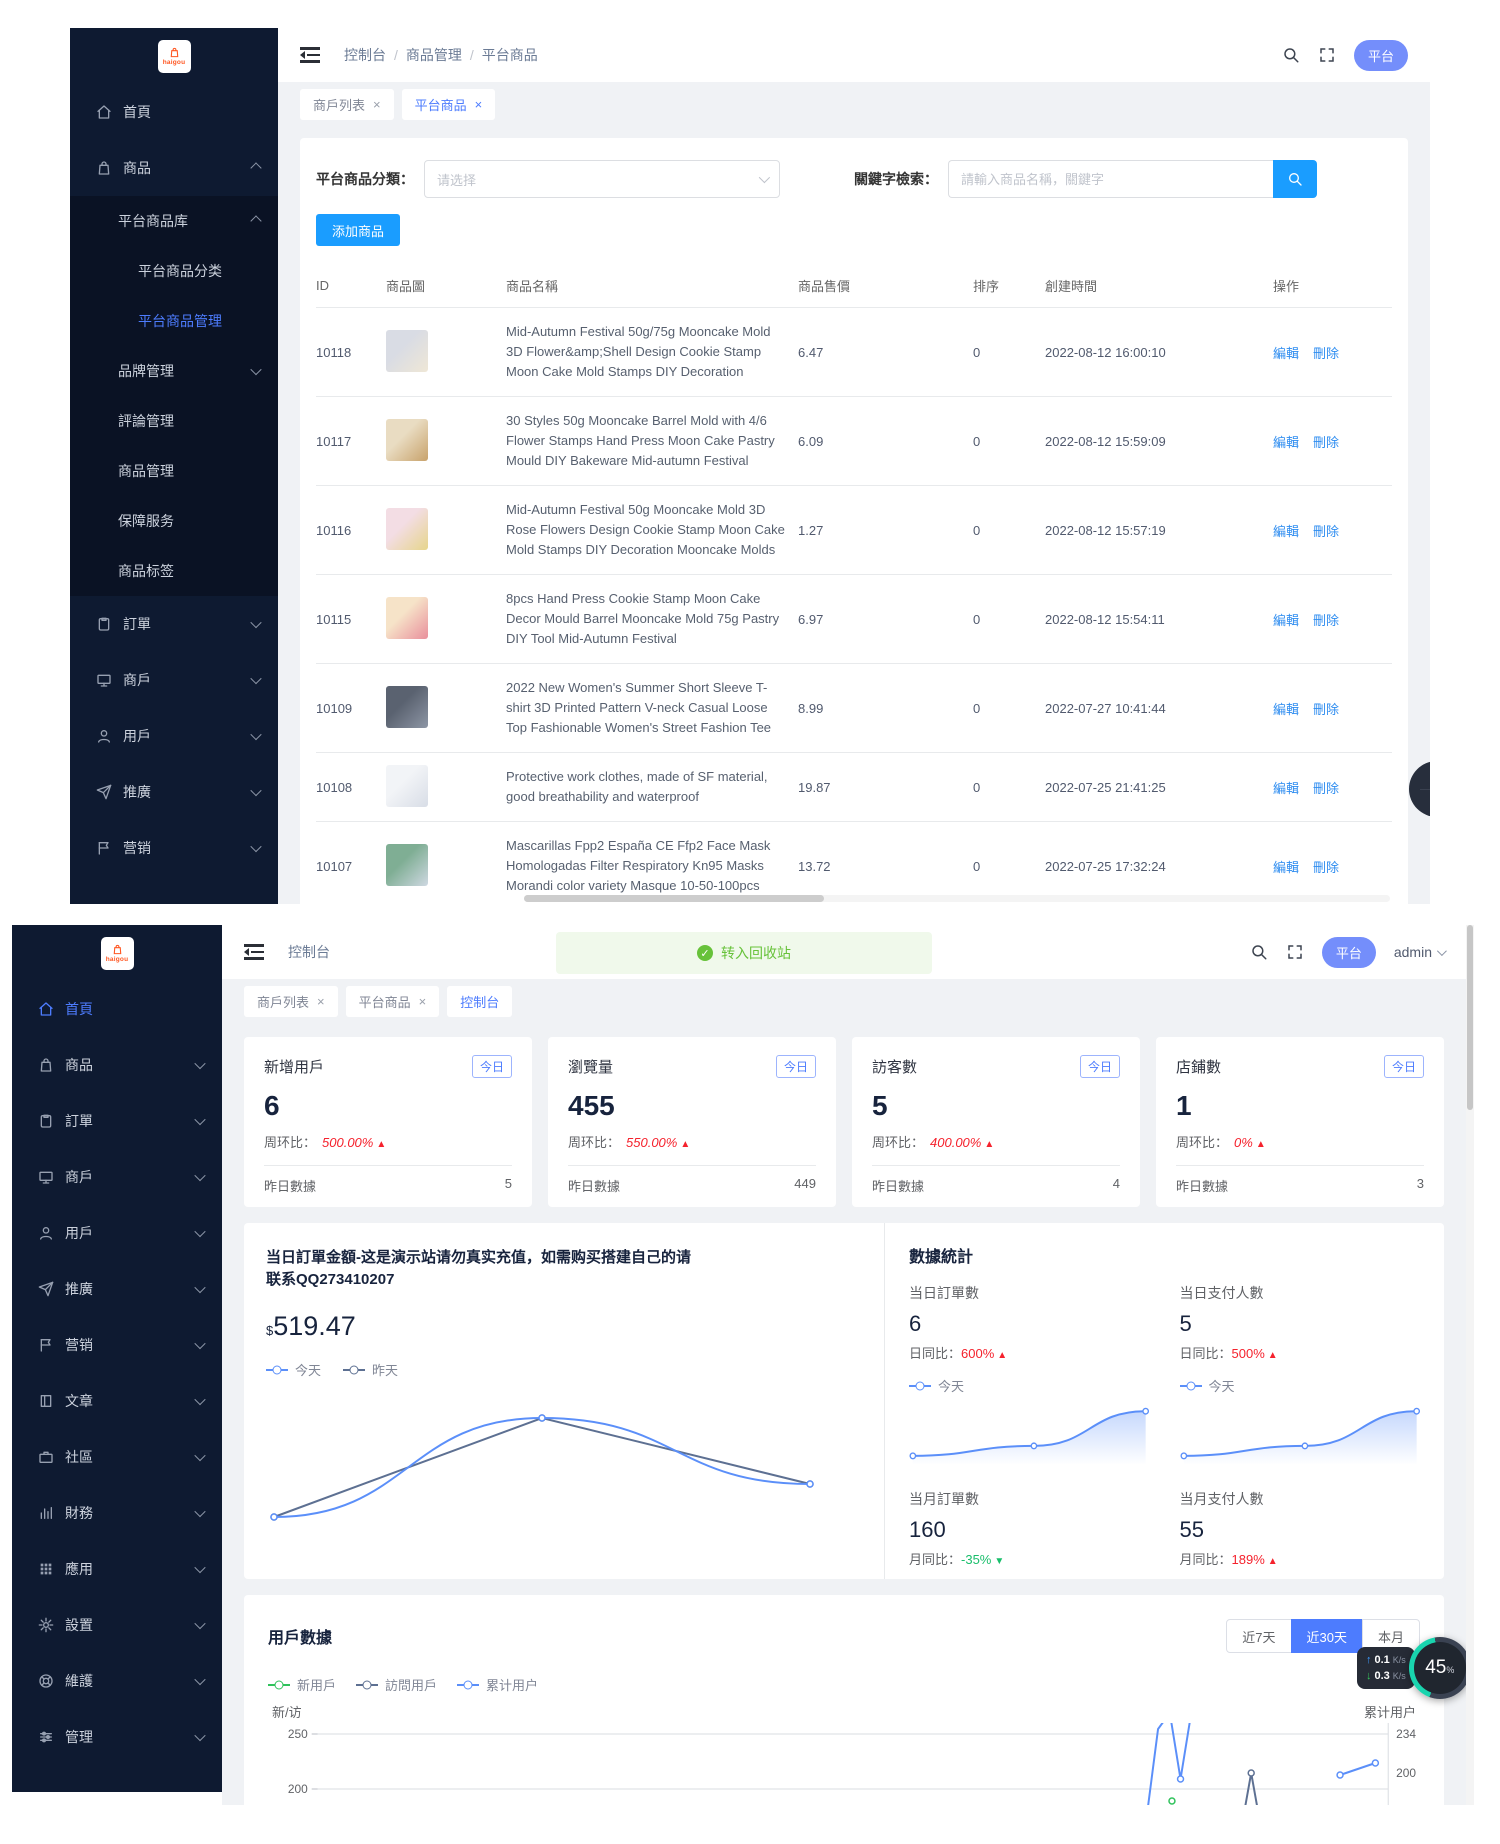 This screenshot has height=1844, width=1500. What do you see at coordinates (468, 1684) in the screenshot?
I see `legend-marker-icon` at bounding box center [468, 1684].